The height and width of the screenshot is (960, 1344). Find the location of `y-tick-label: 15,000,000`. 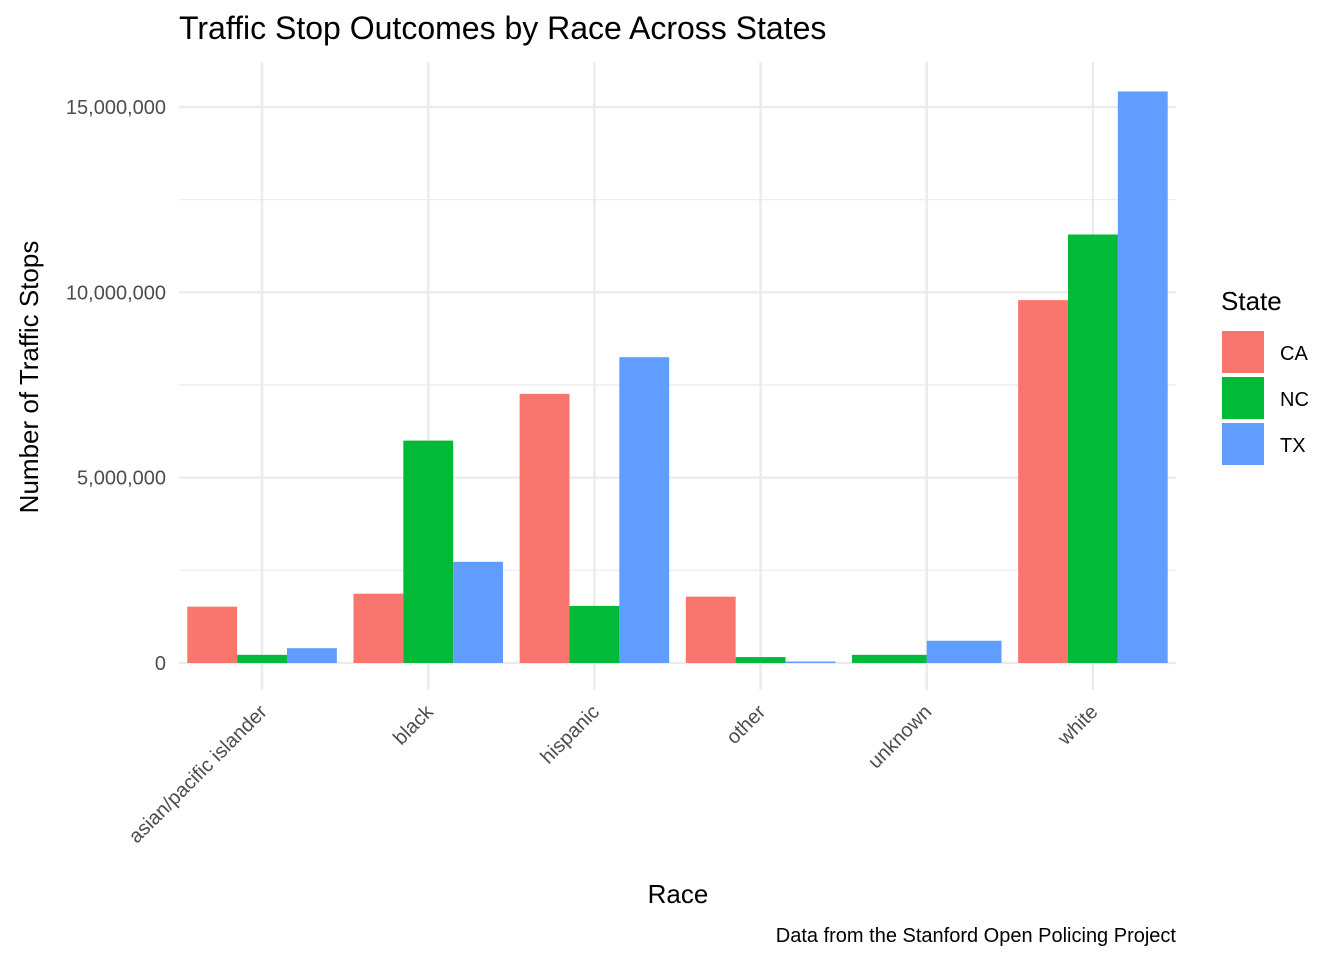

y-tick-label: 15,000,000 is located at coordinates (116, 108).